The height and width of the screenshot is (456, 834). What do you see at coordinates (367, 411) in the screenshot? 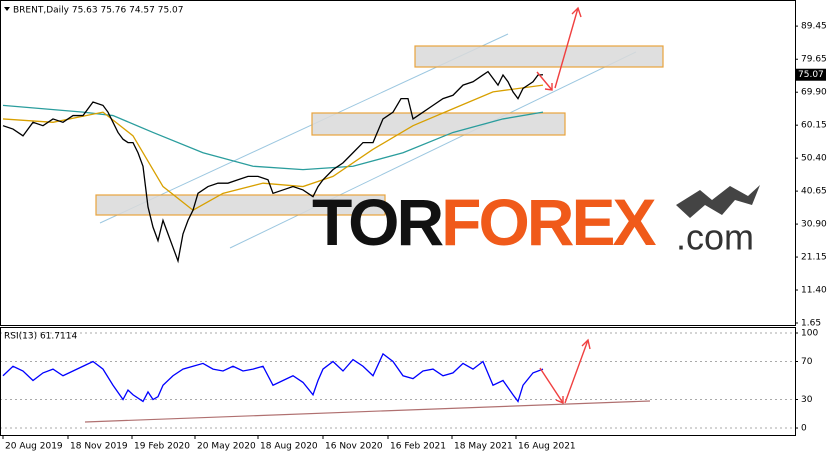
I see `rsi-trendline` at bounding box center [367, 411].